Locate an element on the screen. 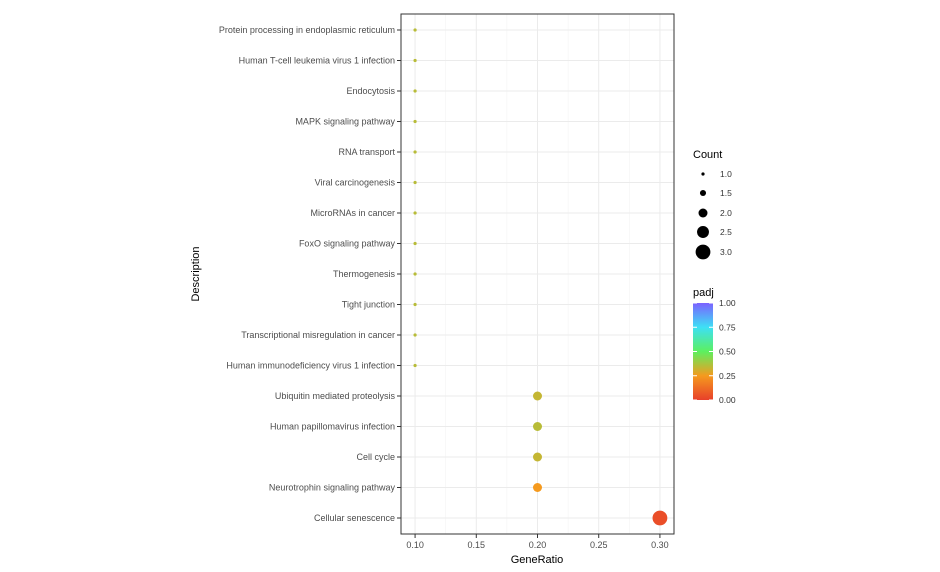  y-tick-label: Tight junction is located at coordinates (368, 305).